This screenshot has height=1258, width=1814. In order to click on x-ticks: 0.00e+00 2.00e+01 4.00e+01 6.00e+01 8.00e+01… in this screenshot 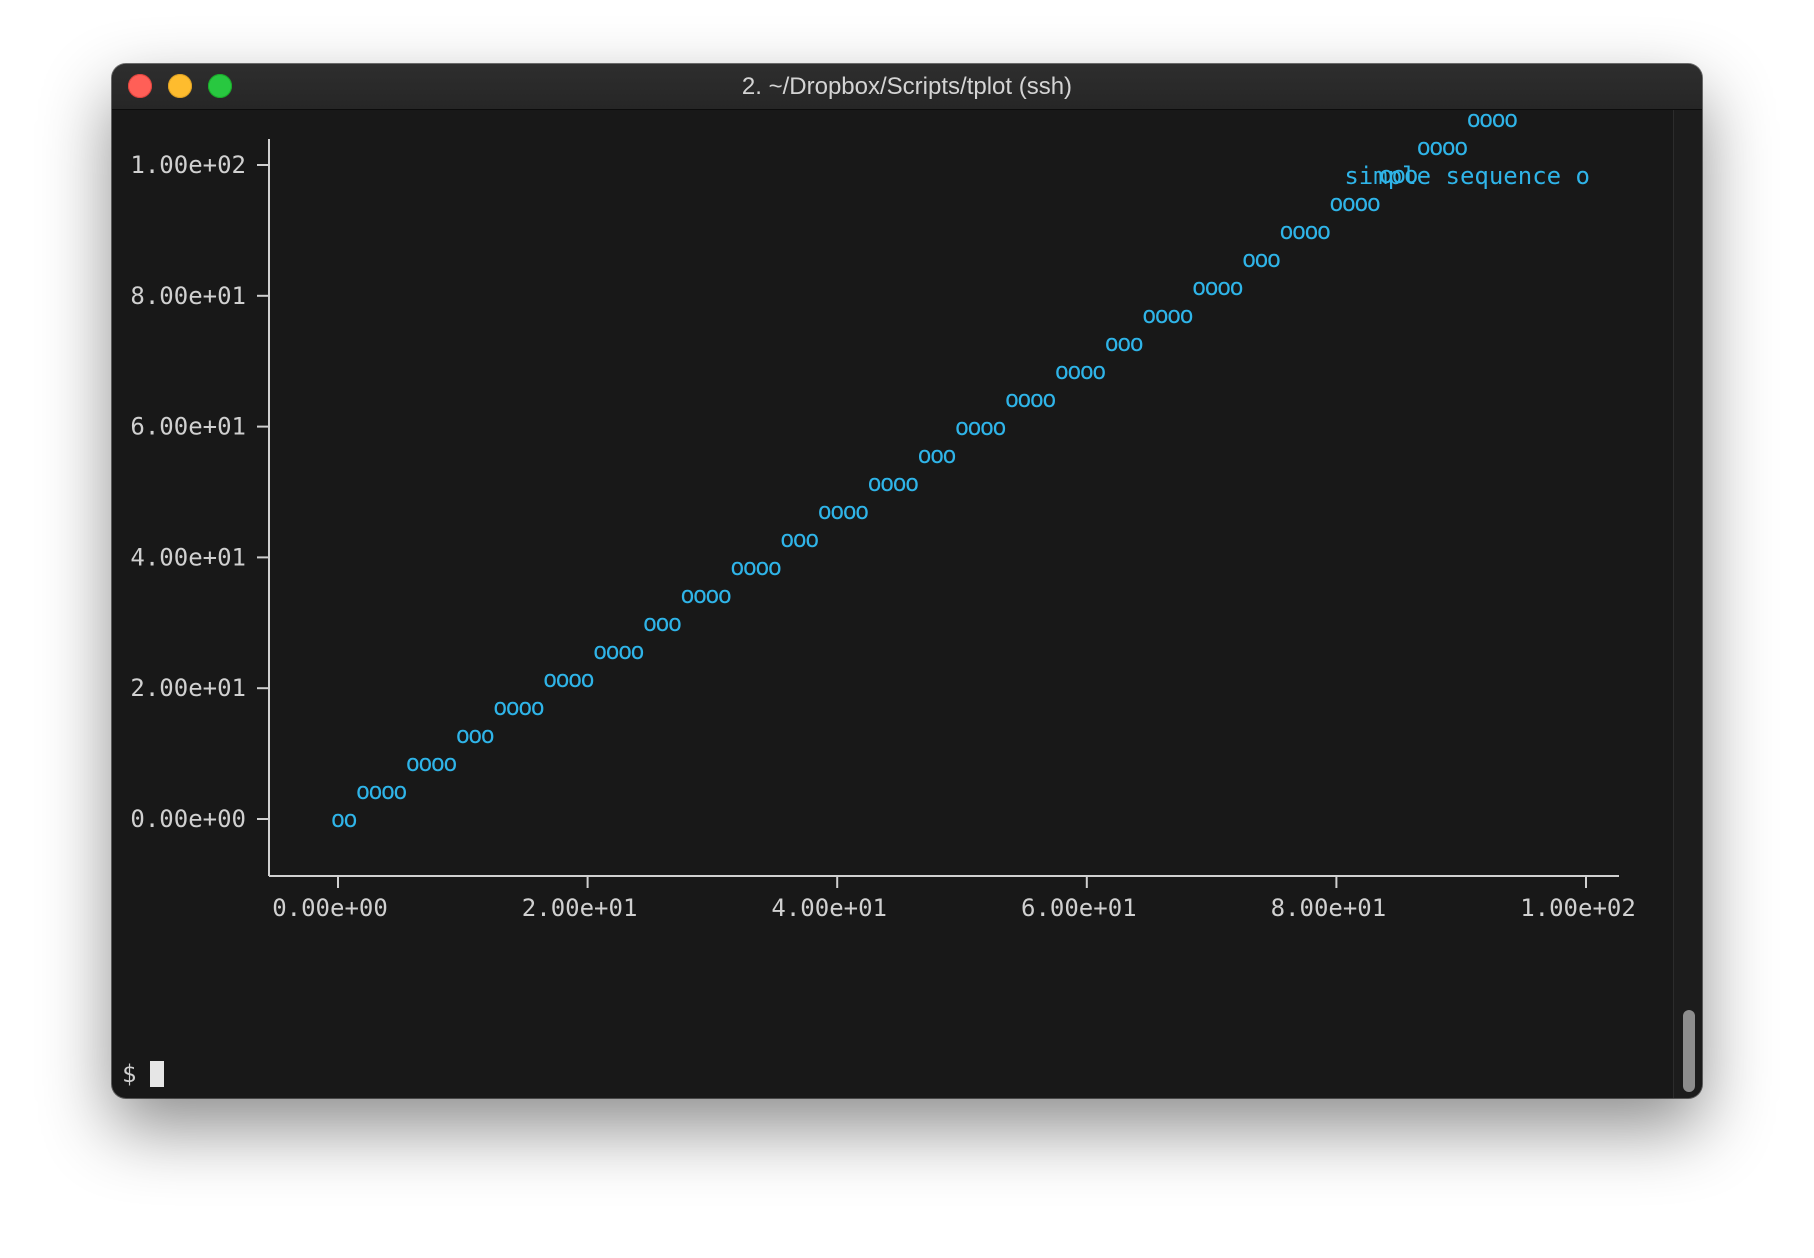, I will do `click(954, 899)`.